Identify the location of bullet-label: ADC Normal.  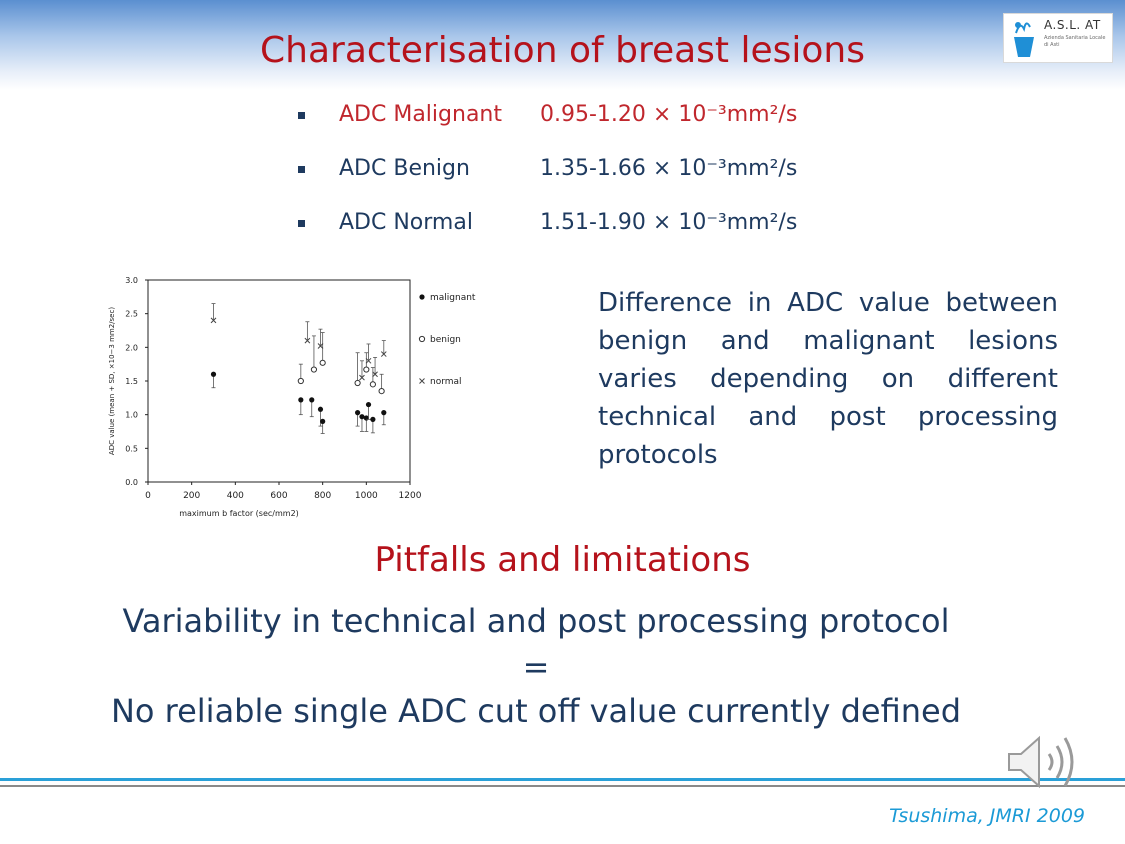
(406, 222).